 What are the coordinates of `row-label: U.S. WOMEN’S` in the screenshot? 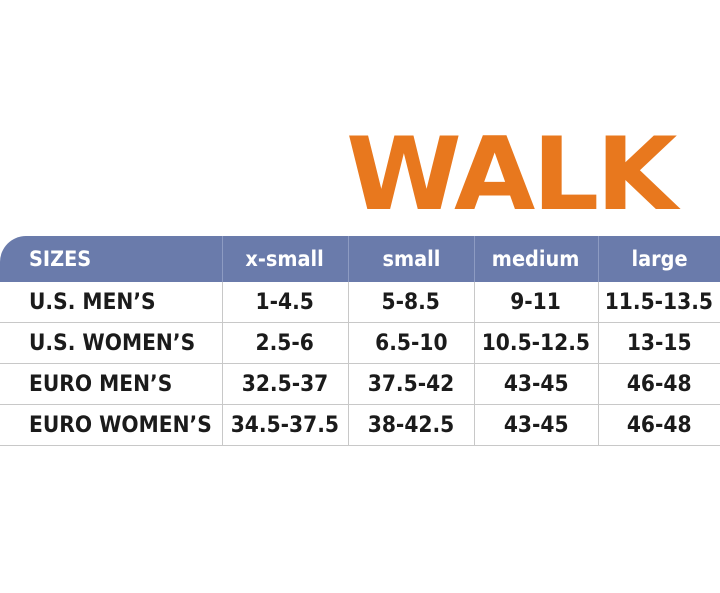 It's located at (111, 343).